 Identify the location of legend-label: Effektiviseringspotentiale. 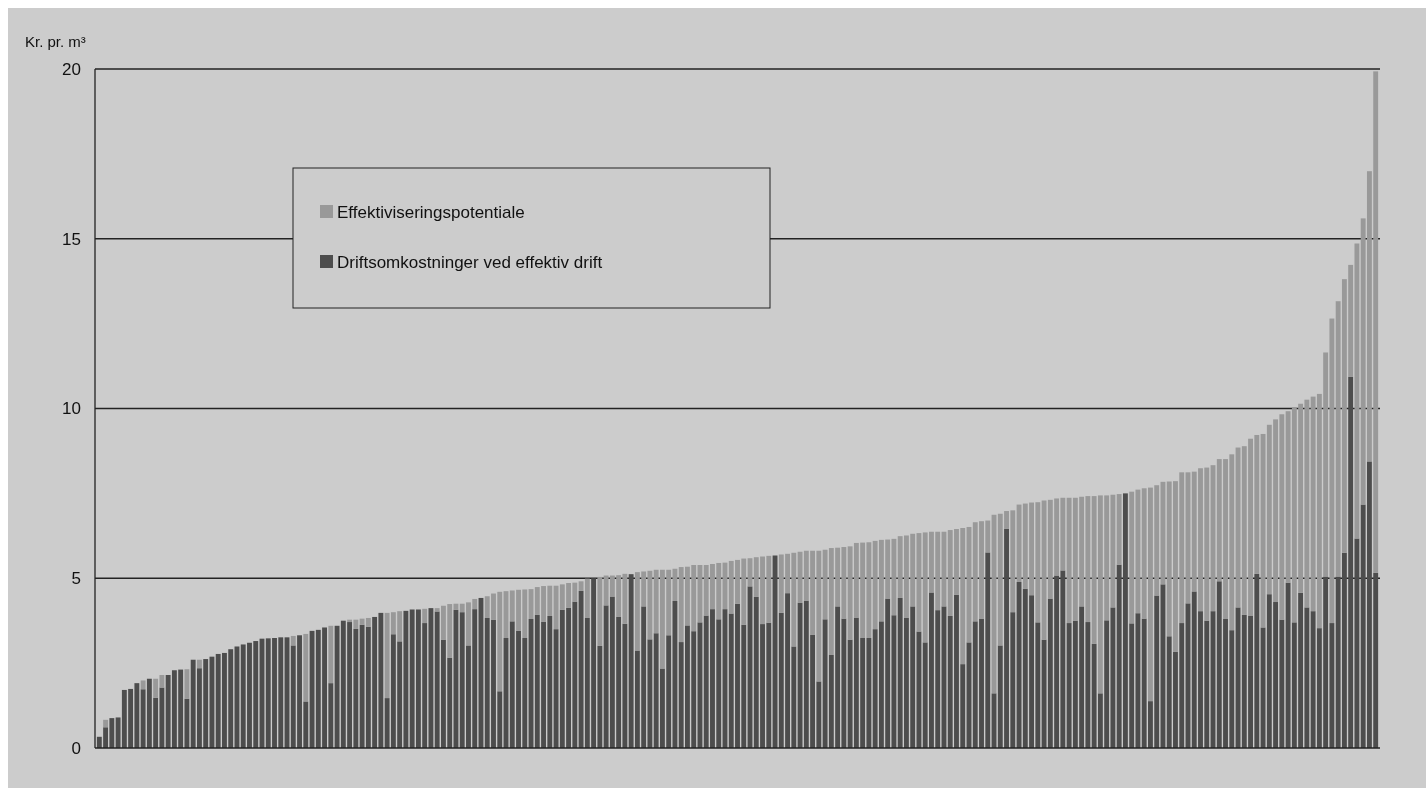
(431, 212).